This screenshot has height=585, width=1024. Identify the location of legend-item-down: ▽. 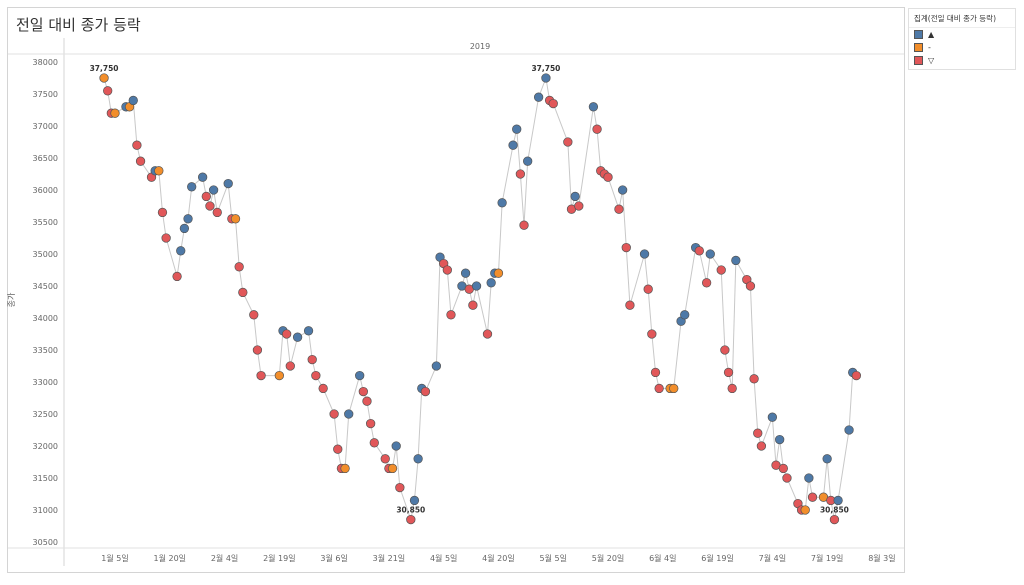
(962, 60).